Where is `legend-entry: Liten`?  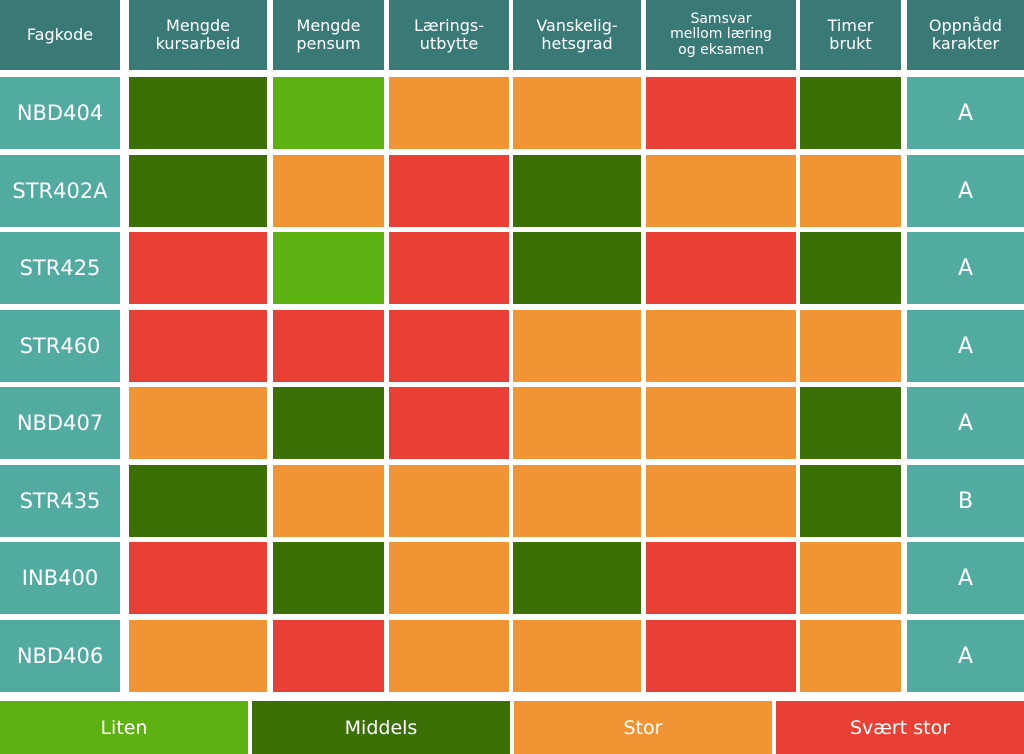
legend-entry: Liten is located at coordinates (124, 727).